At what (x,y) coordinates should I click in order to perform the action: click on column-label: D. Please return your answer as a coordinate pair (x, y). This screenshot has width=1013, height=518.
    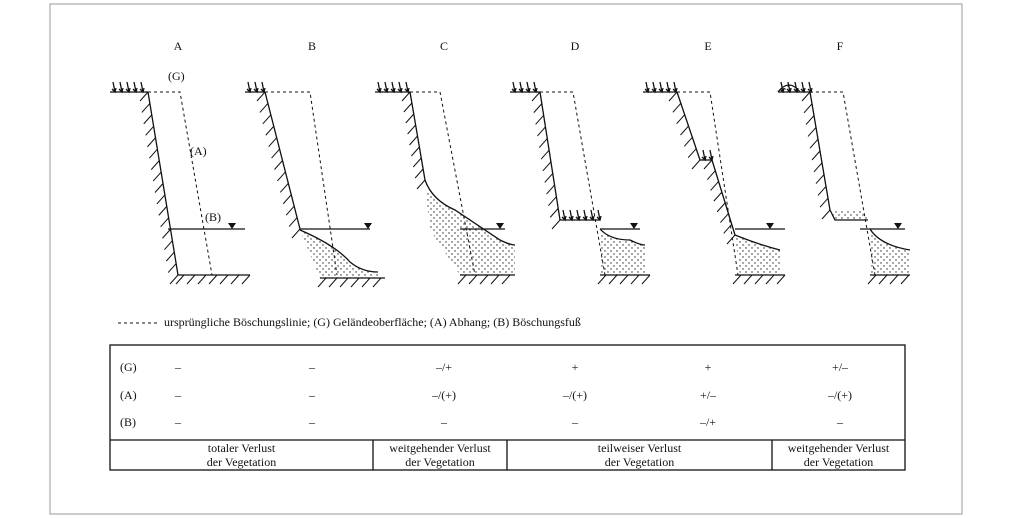
    Looking at the image, I should click on (575, 46).